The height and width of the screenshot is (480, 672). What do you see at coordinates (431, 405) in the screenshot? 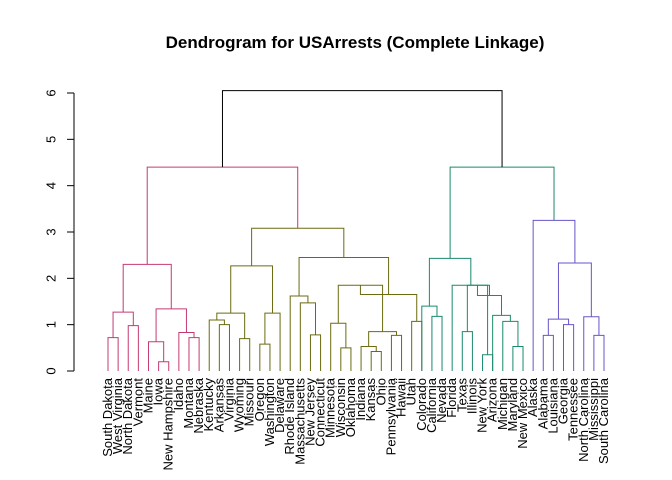
I see `leaf-label: California` at bounding box center [431, 405].